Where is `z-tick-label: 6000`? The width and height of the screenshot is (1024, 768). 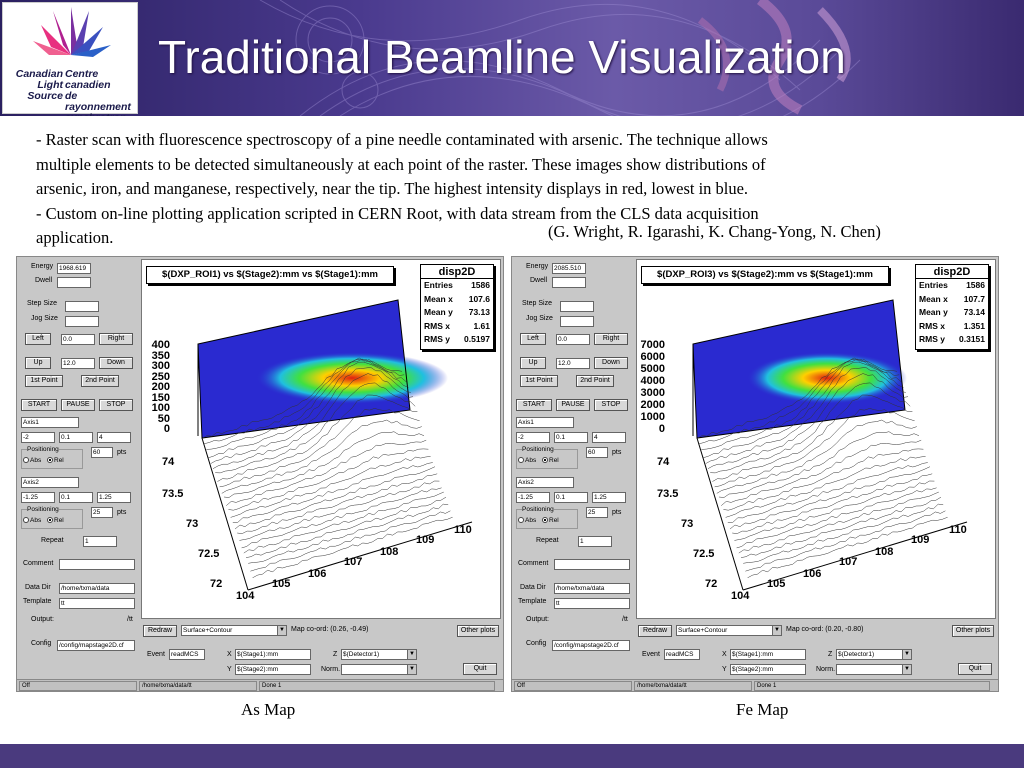 z-tick-label: 6000 is located at coordinates (652, 357).